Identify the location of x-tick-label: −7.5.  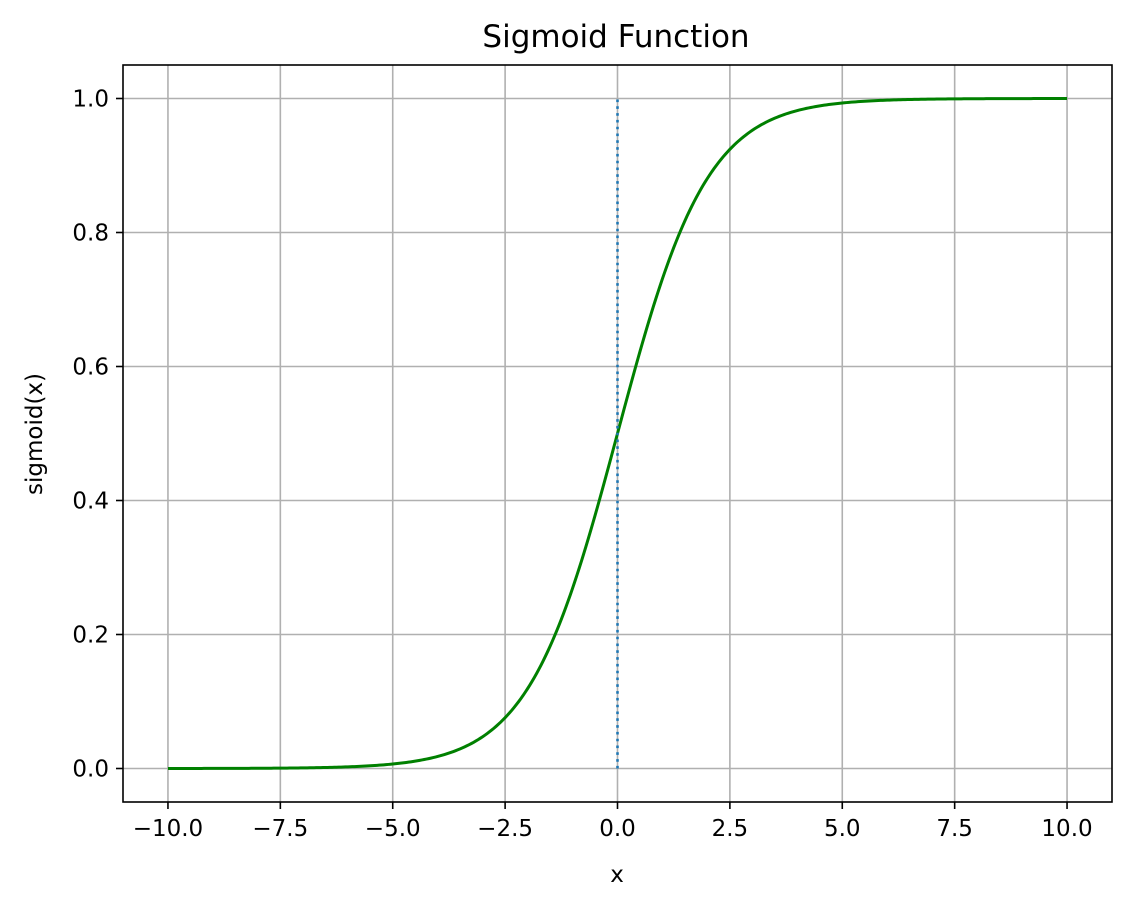
(280, 829).